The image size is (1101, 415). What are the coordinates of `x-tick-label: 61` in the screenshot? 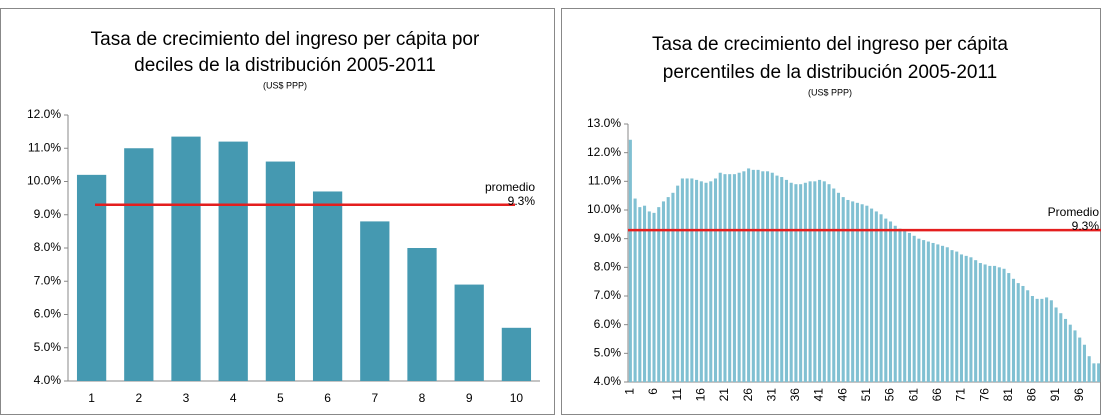 It's located at (913, 395).